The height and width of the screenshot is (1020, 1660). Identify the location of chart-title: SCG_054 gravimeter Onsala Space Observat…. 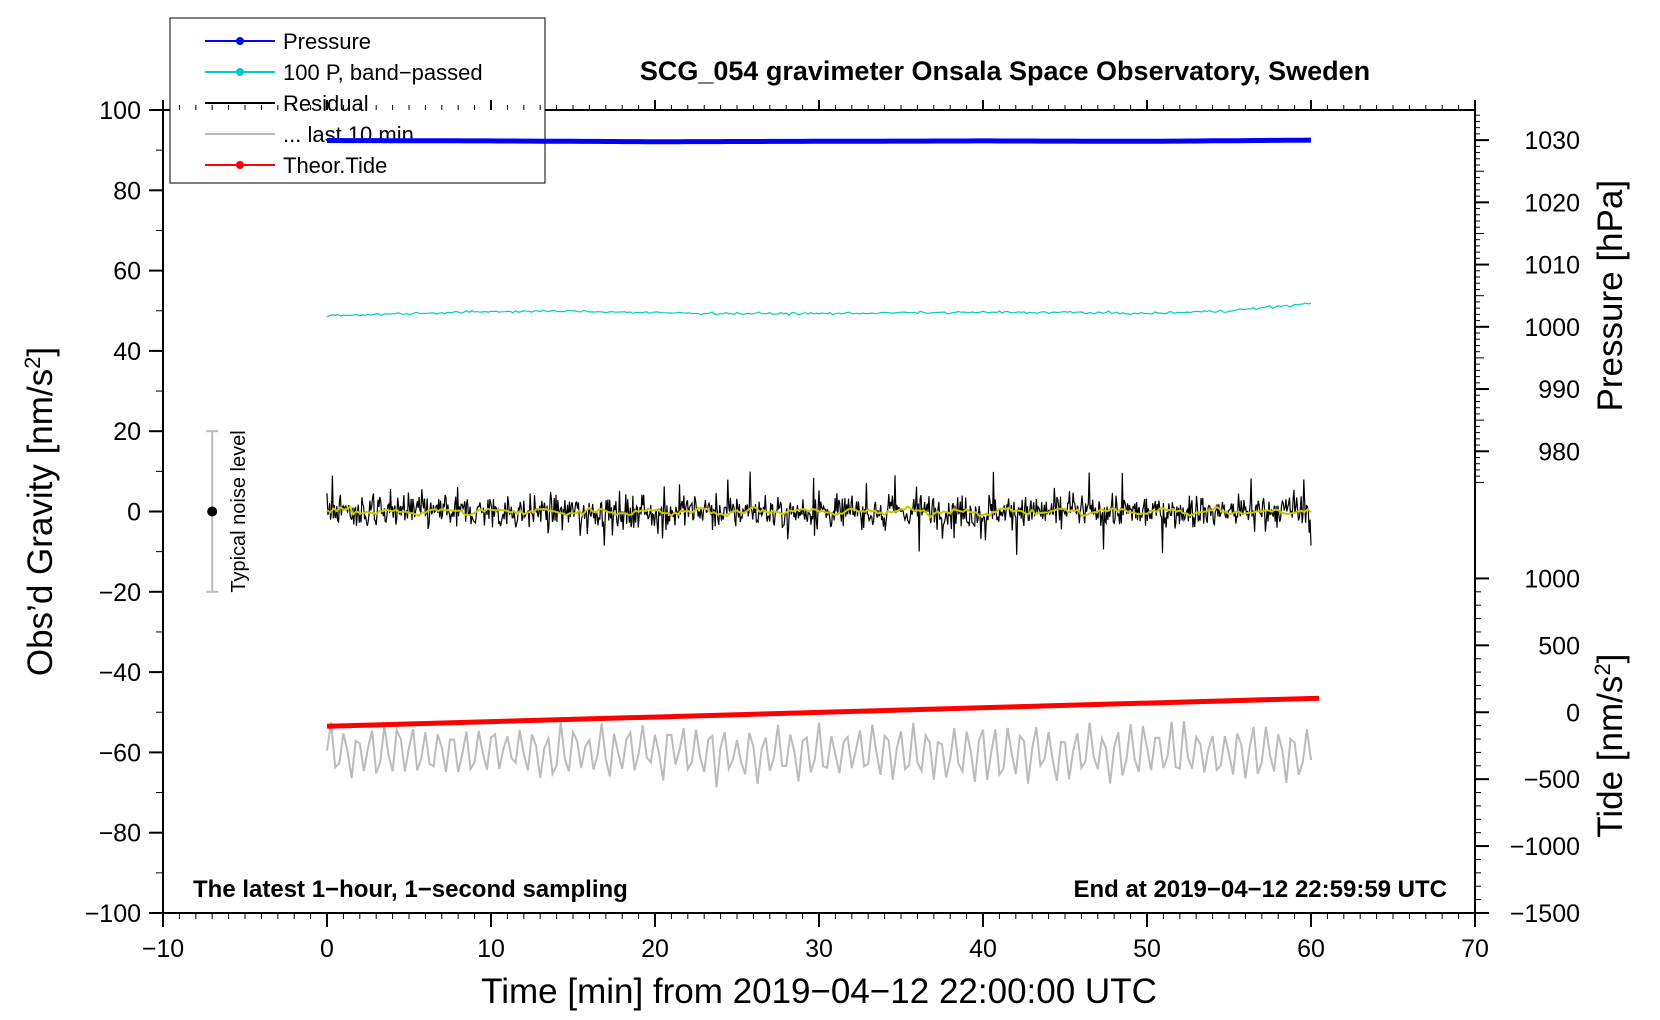
(1005, 71).